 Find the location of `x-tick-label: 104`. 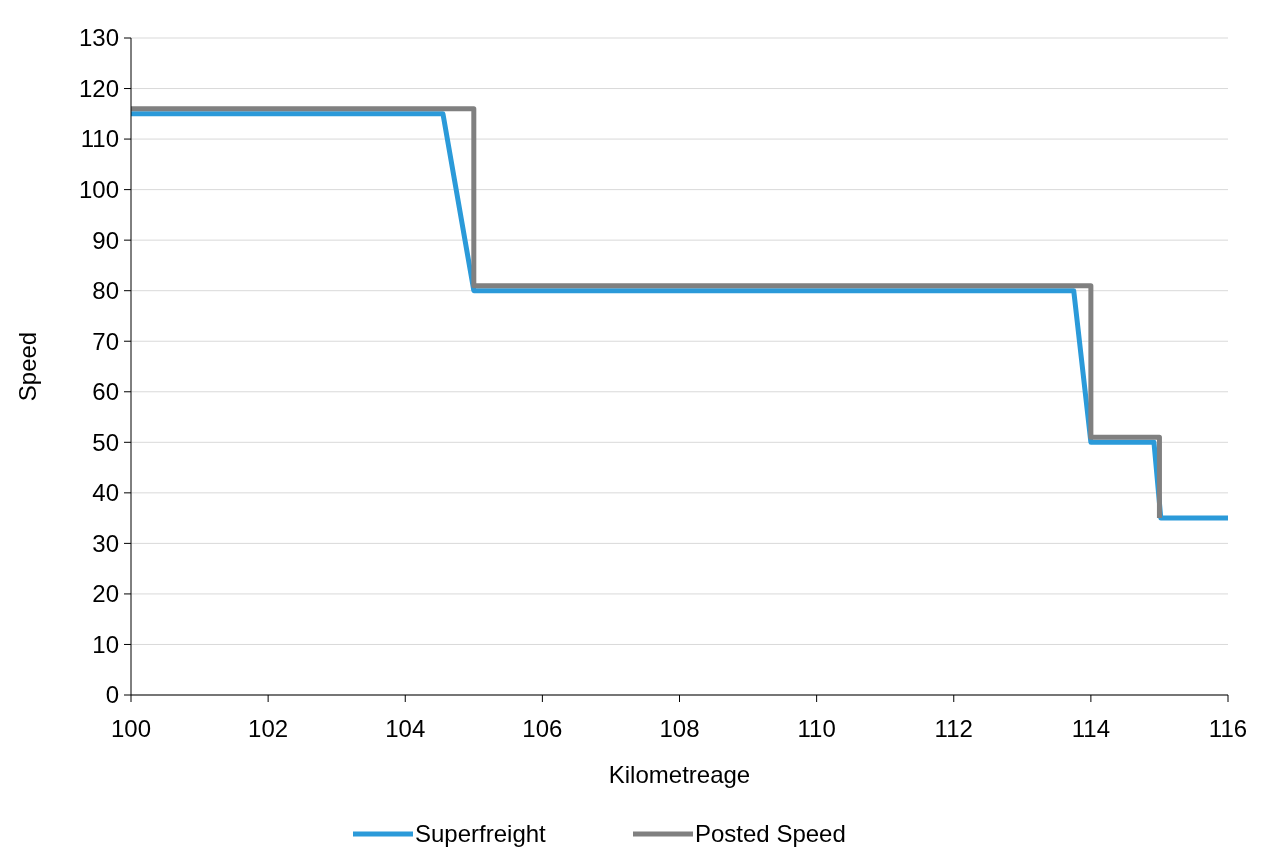

x-tick-label: 104 is located at coordinates (405, 728).